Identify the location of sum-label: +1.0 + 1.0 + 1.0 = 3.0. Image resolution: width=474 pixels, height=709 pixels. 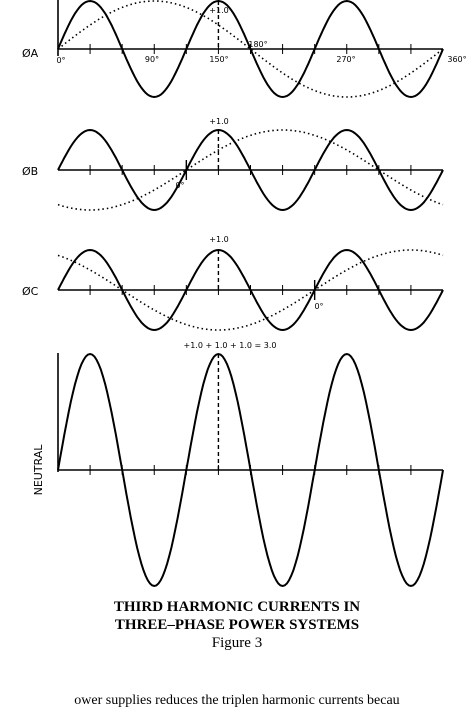
(230, 345).